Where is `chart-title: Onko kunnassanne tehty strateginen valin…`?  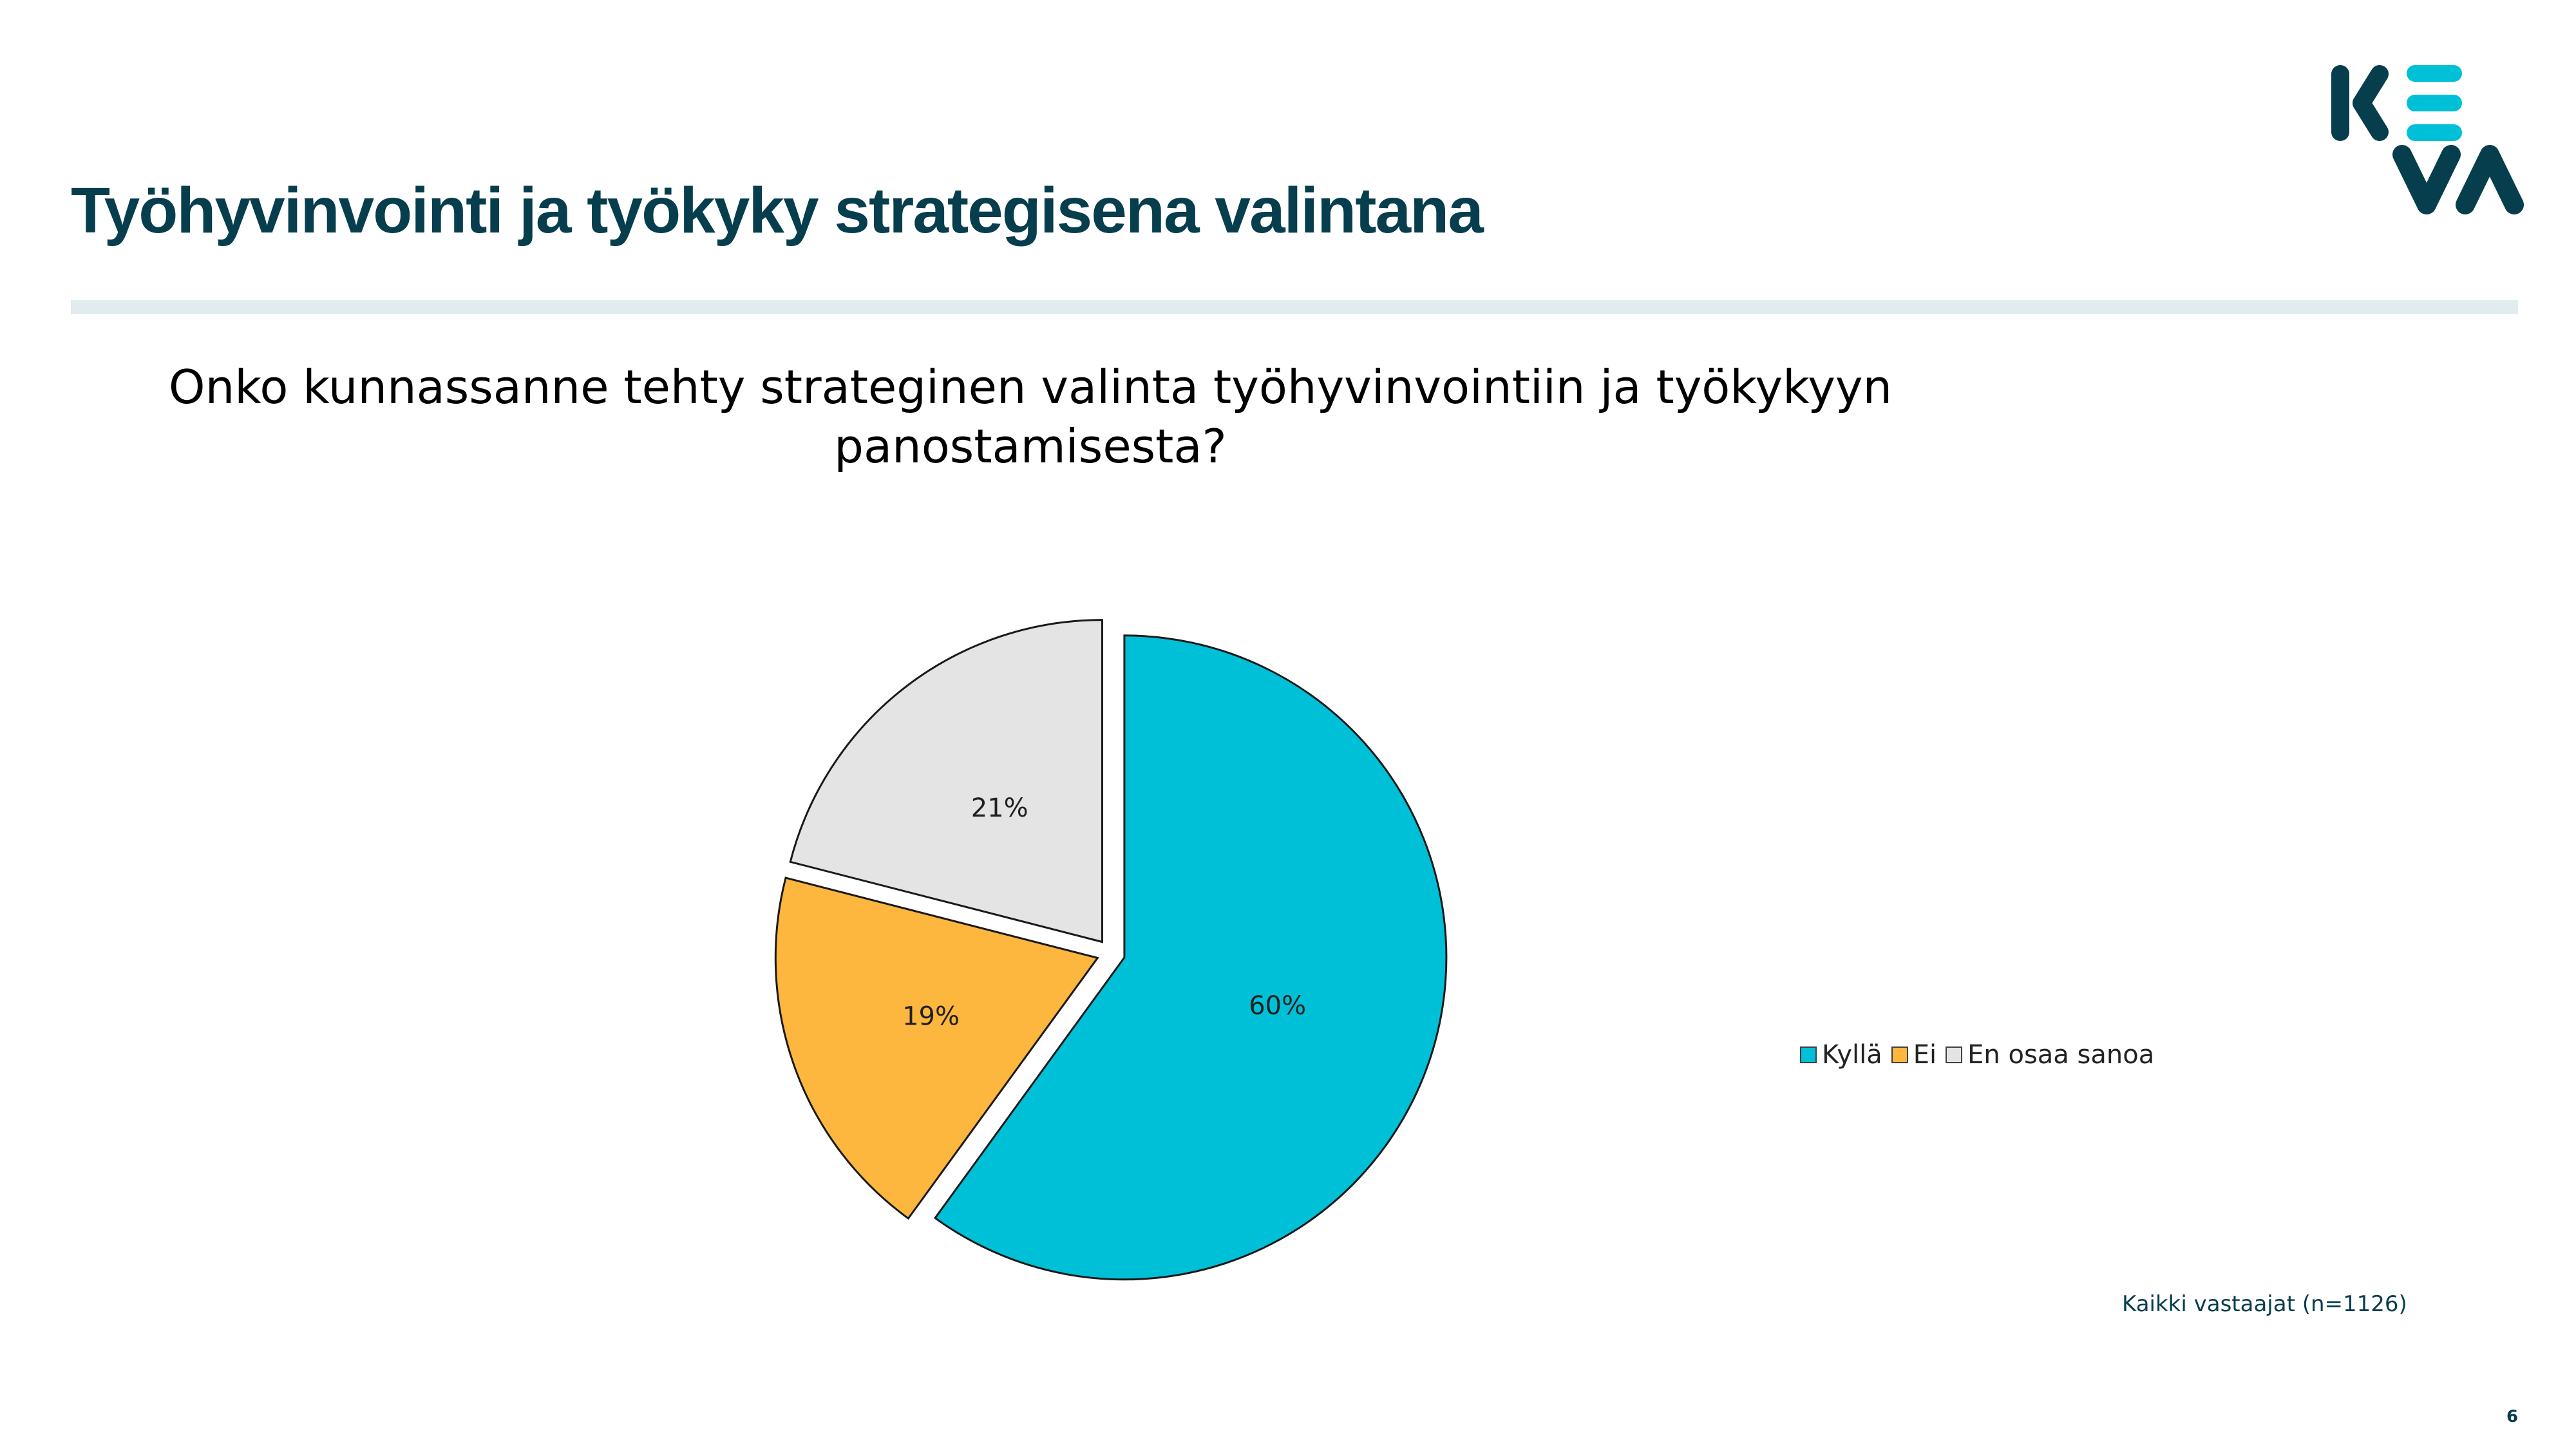 chart-title: Onko kunnassanne tehty strateginen valin… is located at coordinates (1030, 416).